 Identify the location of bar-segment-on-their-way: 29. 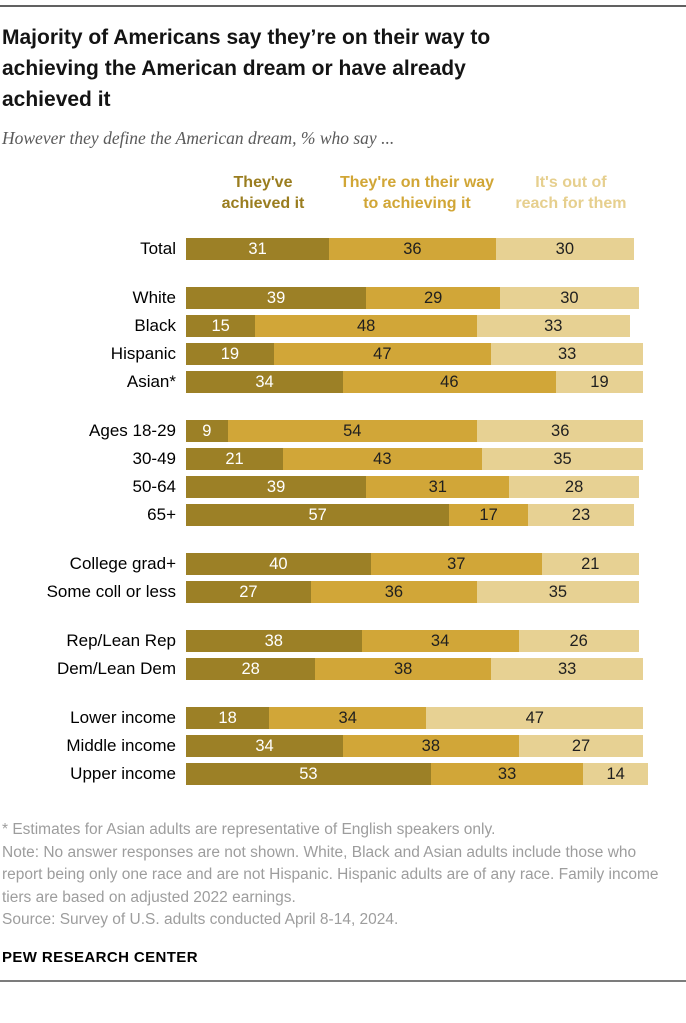
(433, 298).